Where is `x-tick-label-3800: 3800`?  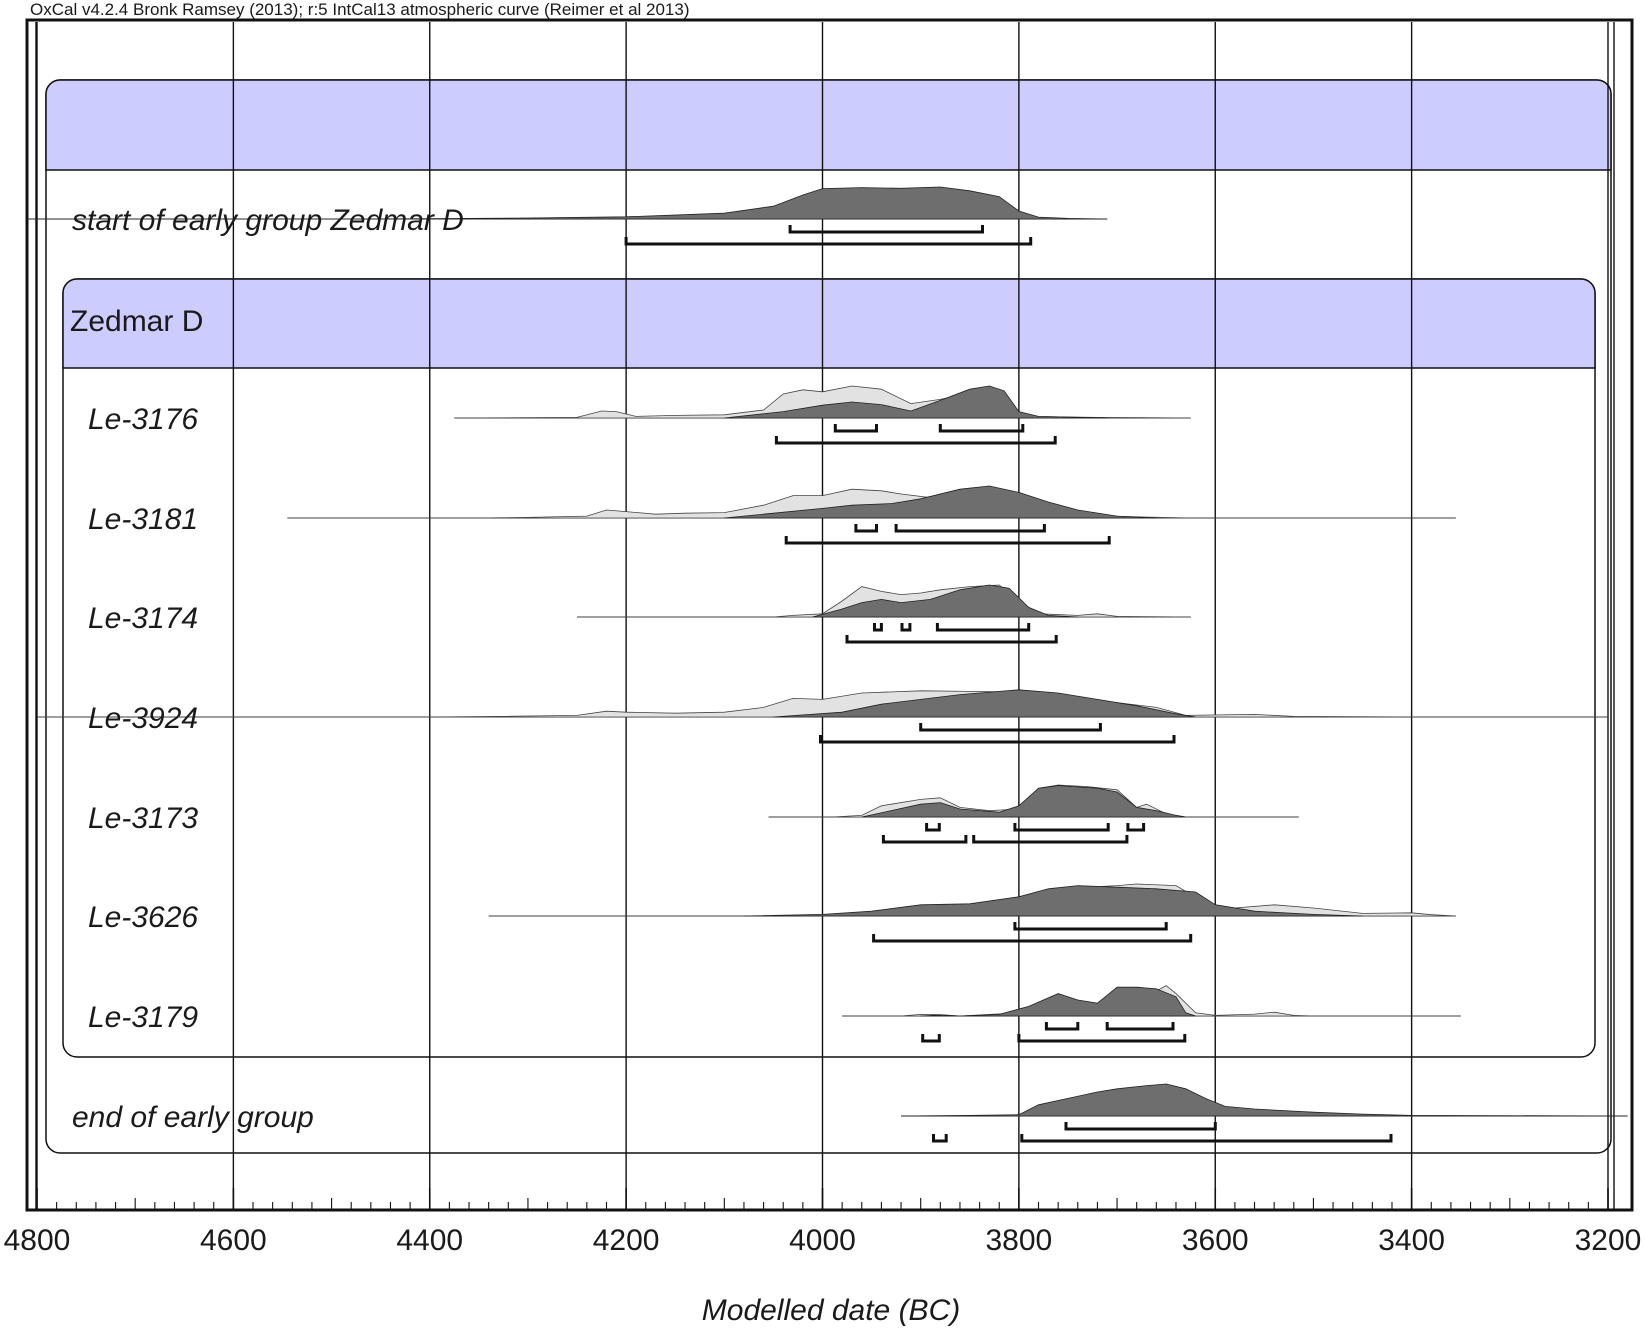
x-tick-label-3800: 3800 is located at coordinates (1019, 1240).